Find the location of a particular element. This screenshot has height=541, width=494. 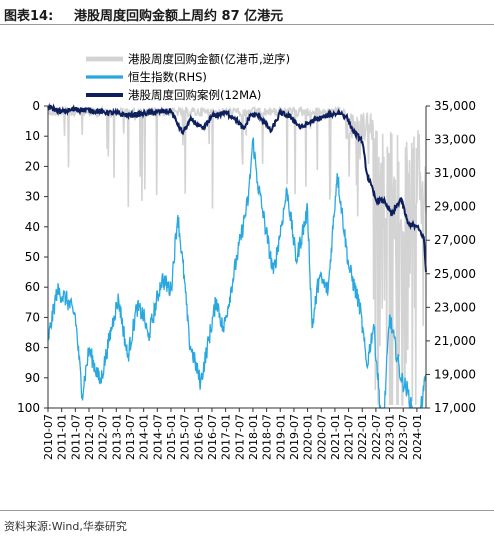

x-tick-label: 2024-01 is located at coordinates (417, 437).